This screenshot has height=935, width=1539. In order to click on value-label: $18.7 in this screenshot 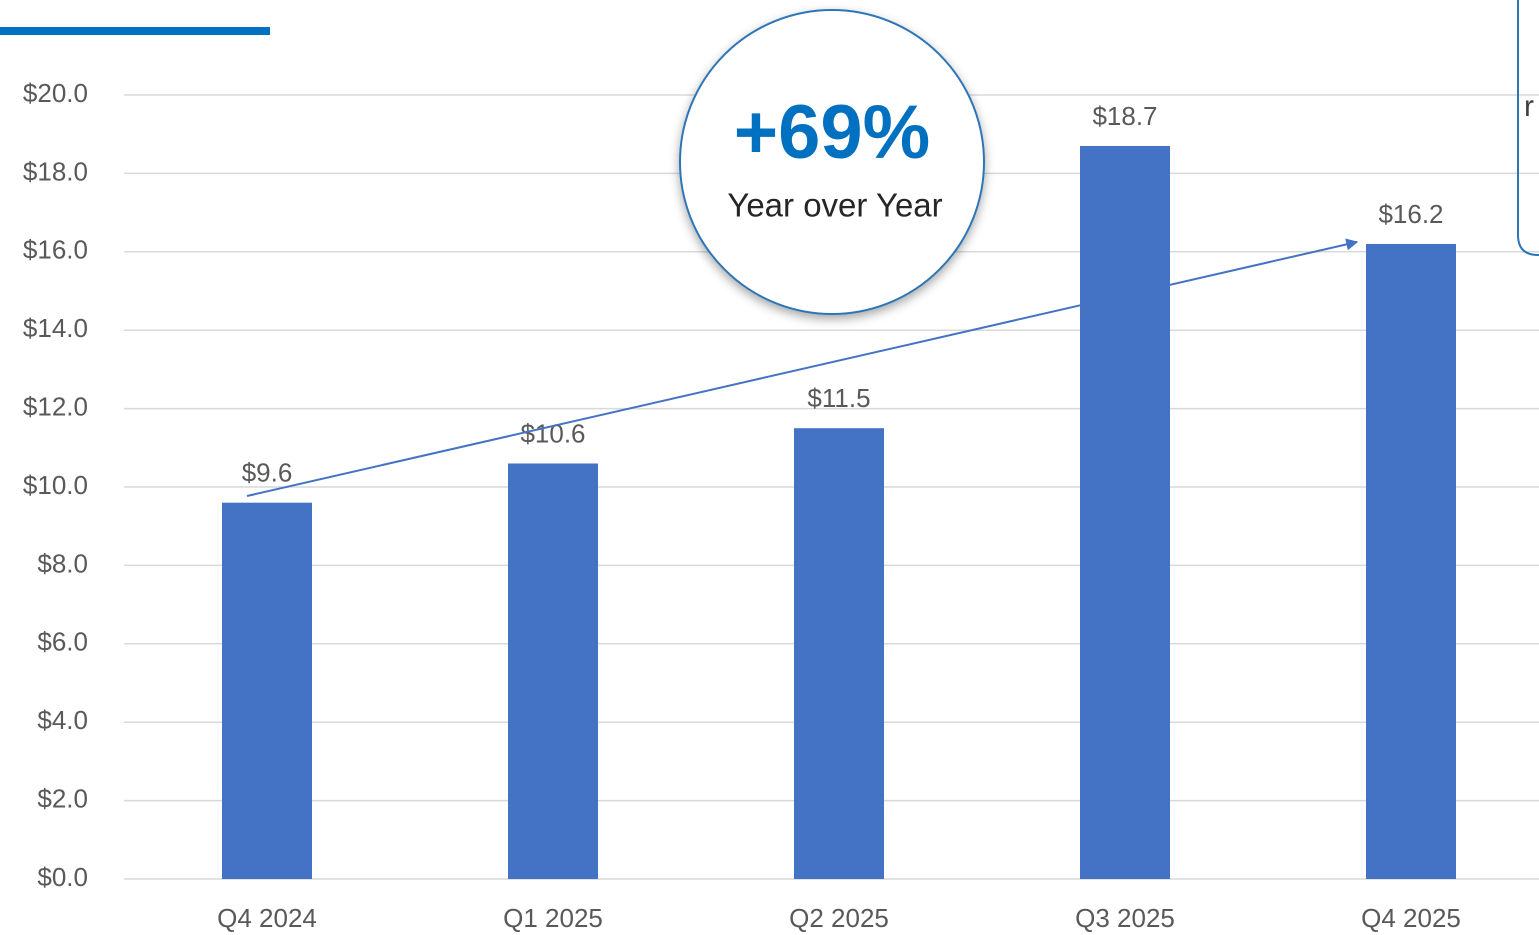, I will do `click(1124, 116)`.